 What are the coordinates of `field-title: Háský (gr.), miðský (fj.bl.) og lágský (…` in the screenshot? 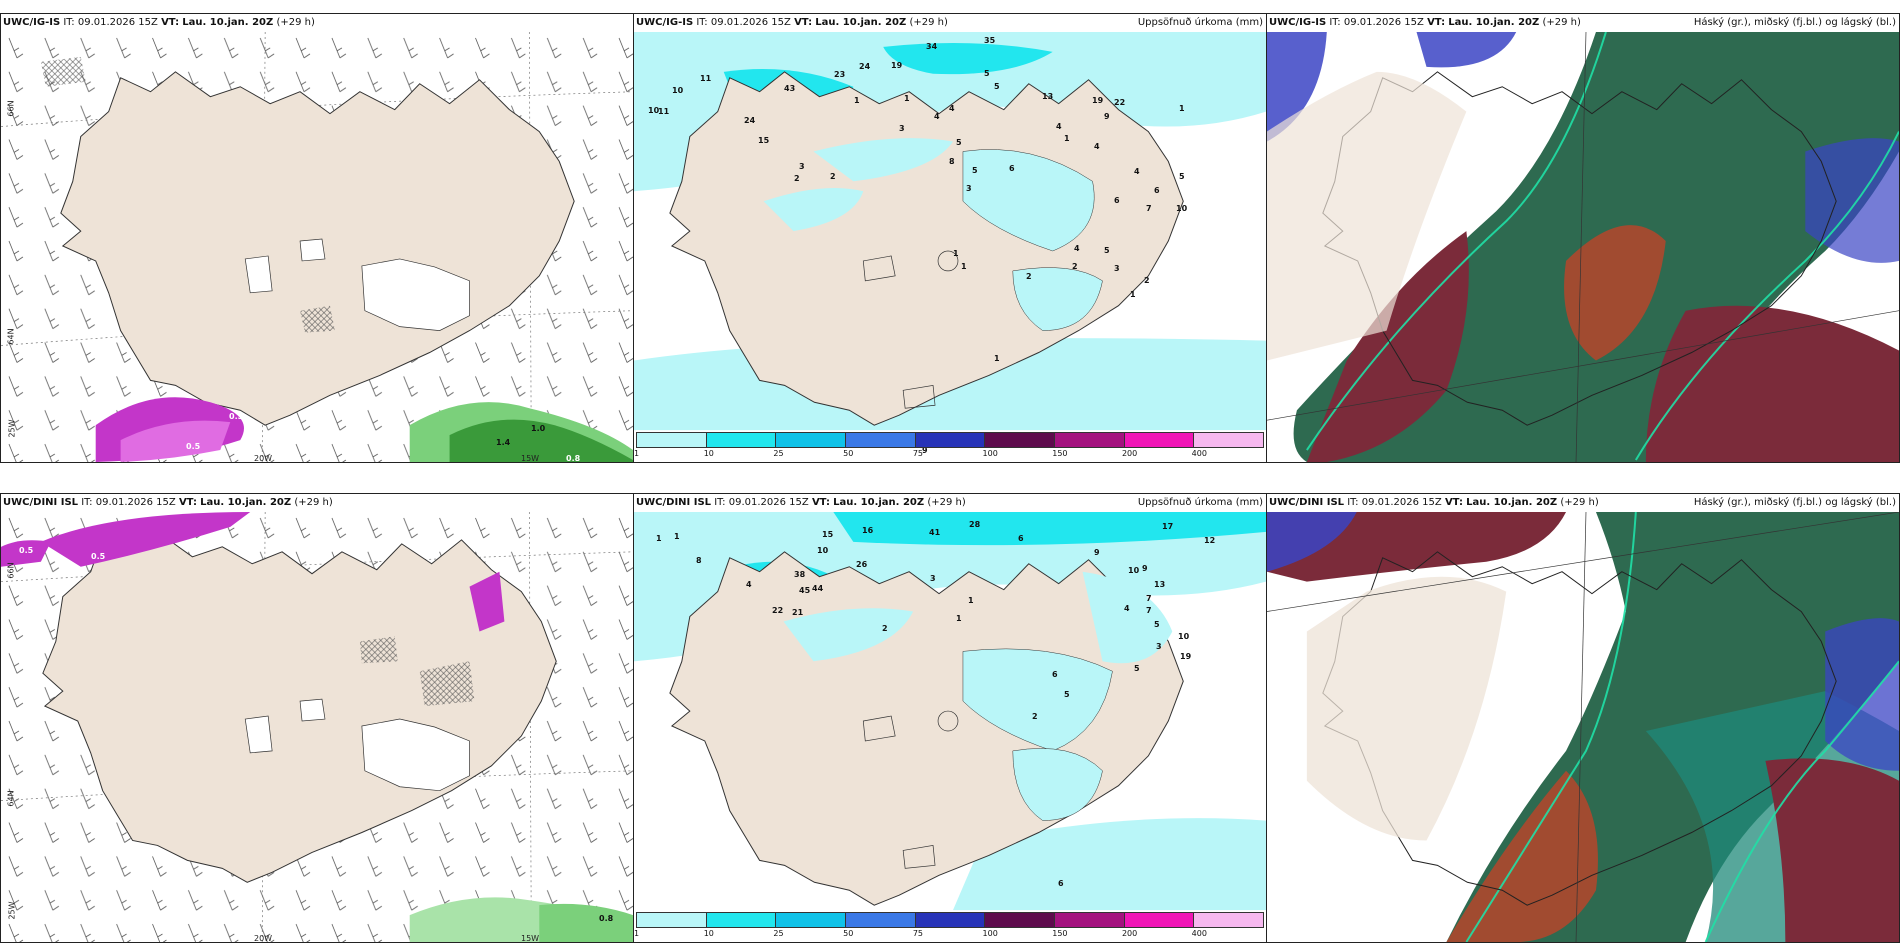 It's located at (1794, 502).